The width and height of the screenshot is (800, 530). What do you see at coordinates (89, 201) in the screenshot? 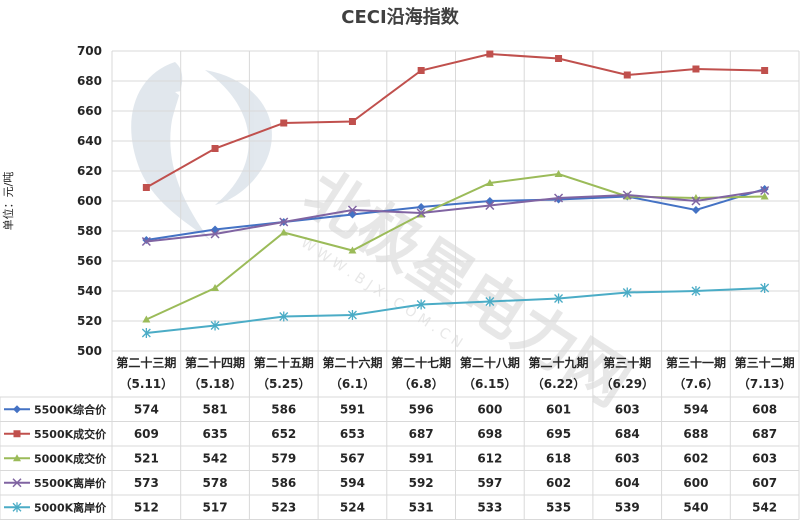
I see `y-tick-label: 600` at bounding box center [89, 201].